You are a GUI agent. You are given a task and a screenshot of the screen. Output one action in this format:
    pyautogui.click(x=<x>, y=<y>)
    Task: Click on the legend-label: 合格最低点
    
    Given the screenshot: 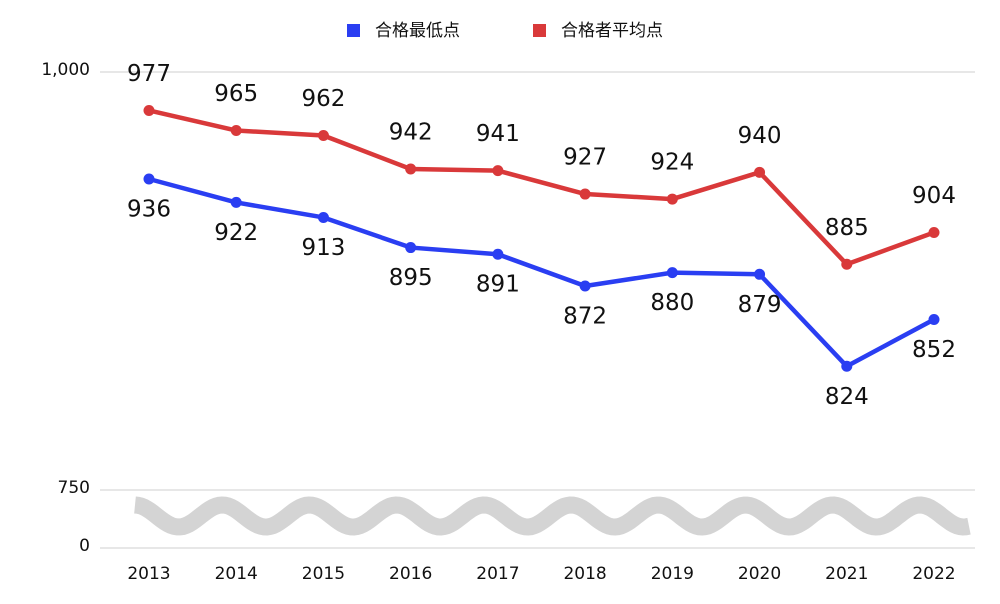 What is the action you would take?
    pyautogui.click(x=417, y=31)
    